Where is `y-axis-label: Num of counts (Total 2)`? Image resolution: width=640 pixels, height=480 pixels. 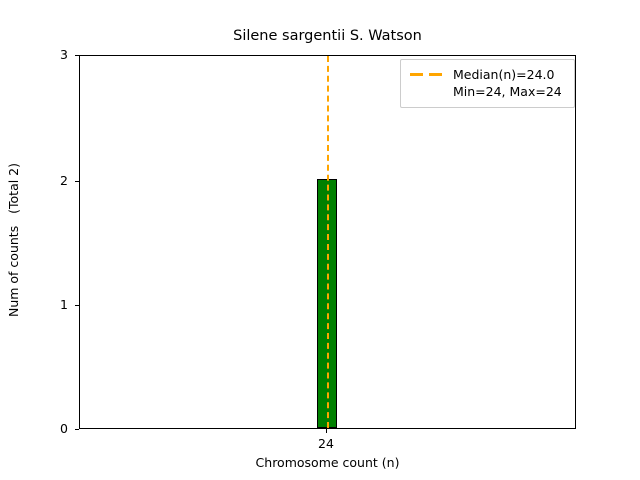
y-axis-label: Num of counts (Total 2) is located at coordinates (13, 240).